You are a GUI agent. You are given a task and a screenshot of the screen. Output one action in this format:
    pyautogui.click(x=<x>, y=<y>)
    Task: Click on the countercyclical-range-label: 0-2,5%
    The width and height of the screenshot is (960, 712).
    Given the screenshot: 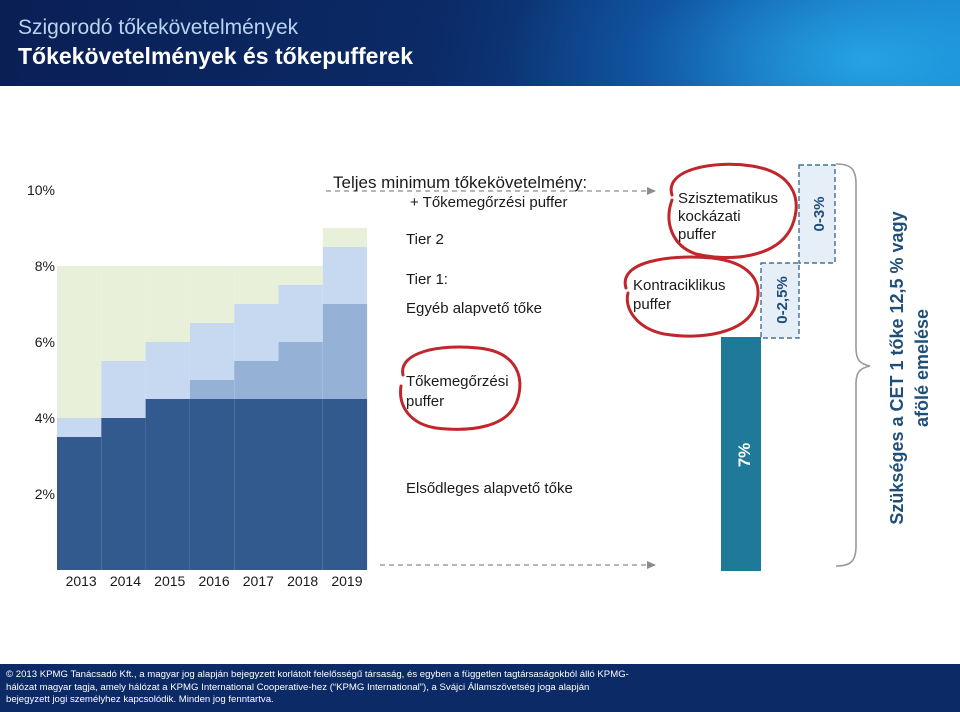 What is the action you would take?
    pyautogui.click(x=782, y=300)
    